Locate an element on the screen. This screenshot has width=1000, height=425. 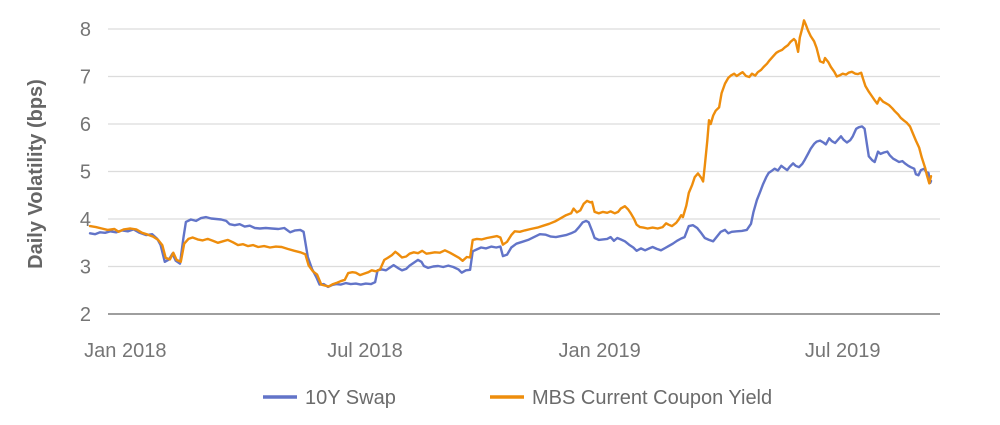
y-tick-label: 7 is located at coordinates (85, 78).